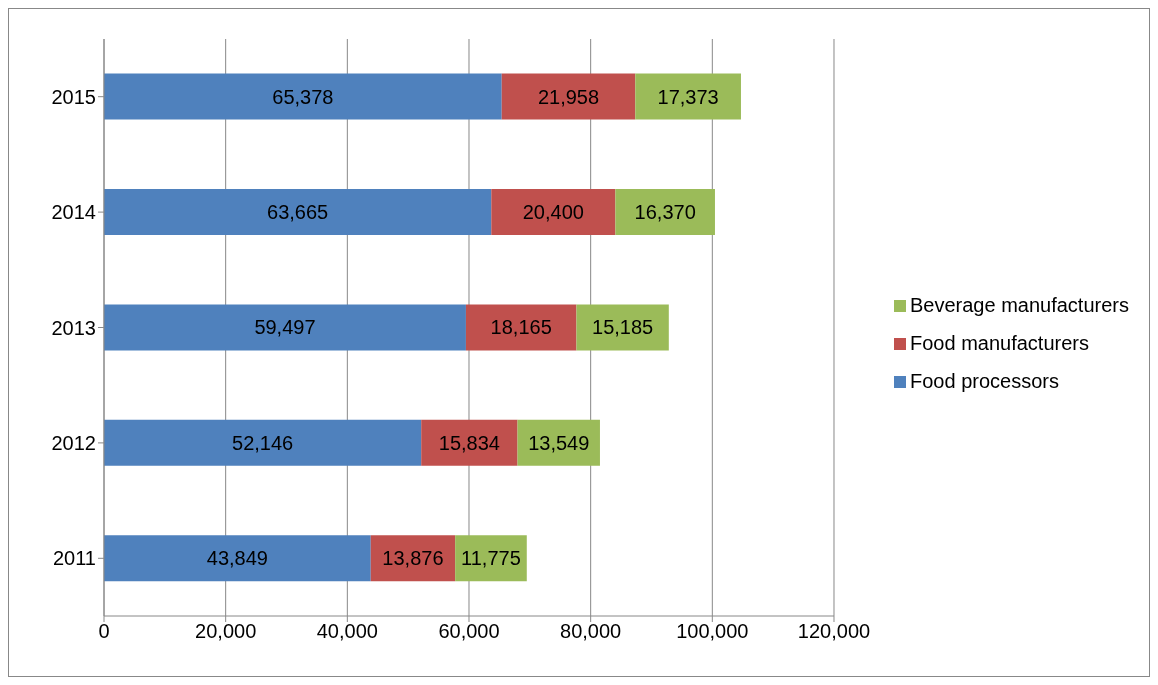 Image resolution: width=1158 pixels, height=685 pixels. Describe the element at coordinates (1019, 304) in the screenshot. I see `legend-label: Beverage manufacturers` at that location.